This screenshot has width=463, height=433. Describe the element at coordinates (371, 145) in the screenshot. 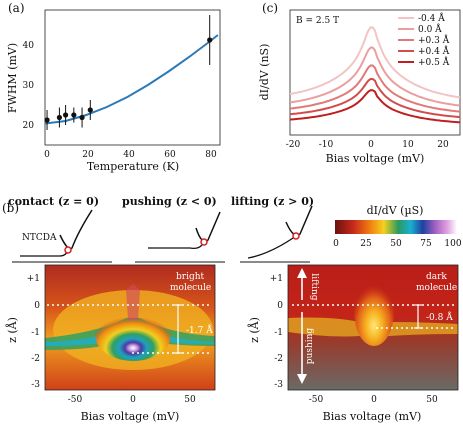

I see `c-xtick-0: 0` at that location.